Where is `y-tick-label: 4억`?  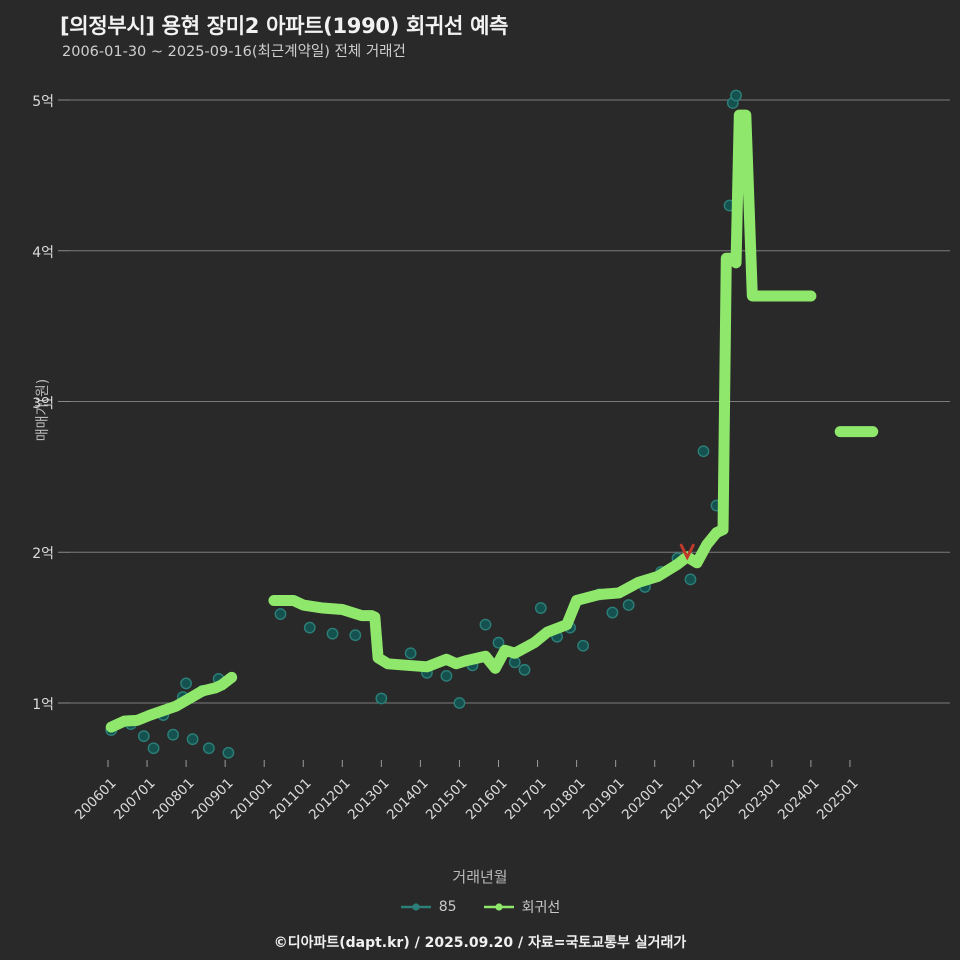
y-tick-label: 4억 is located at coordinates (43, 252).